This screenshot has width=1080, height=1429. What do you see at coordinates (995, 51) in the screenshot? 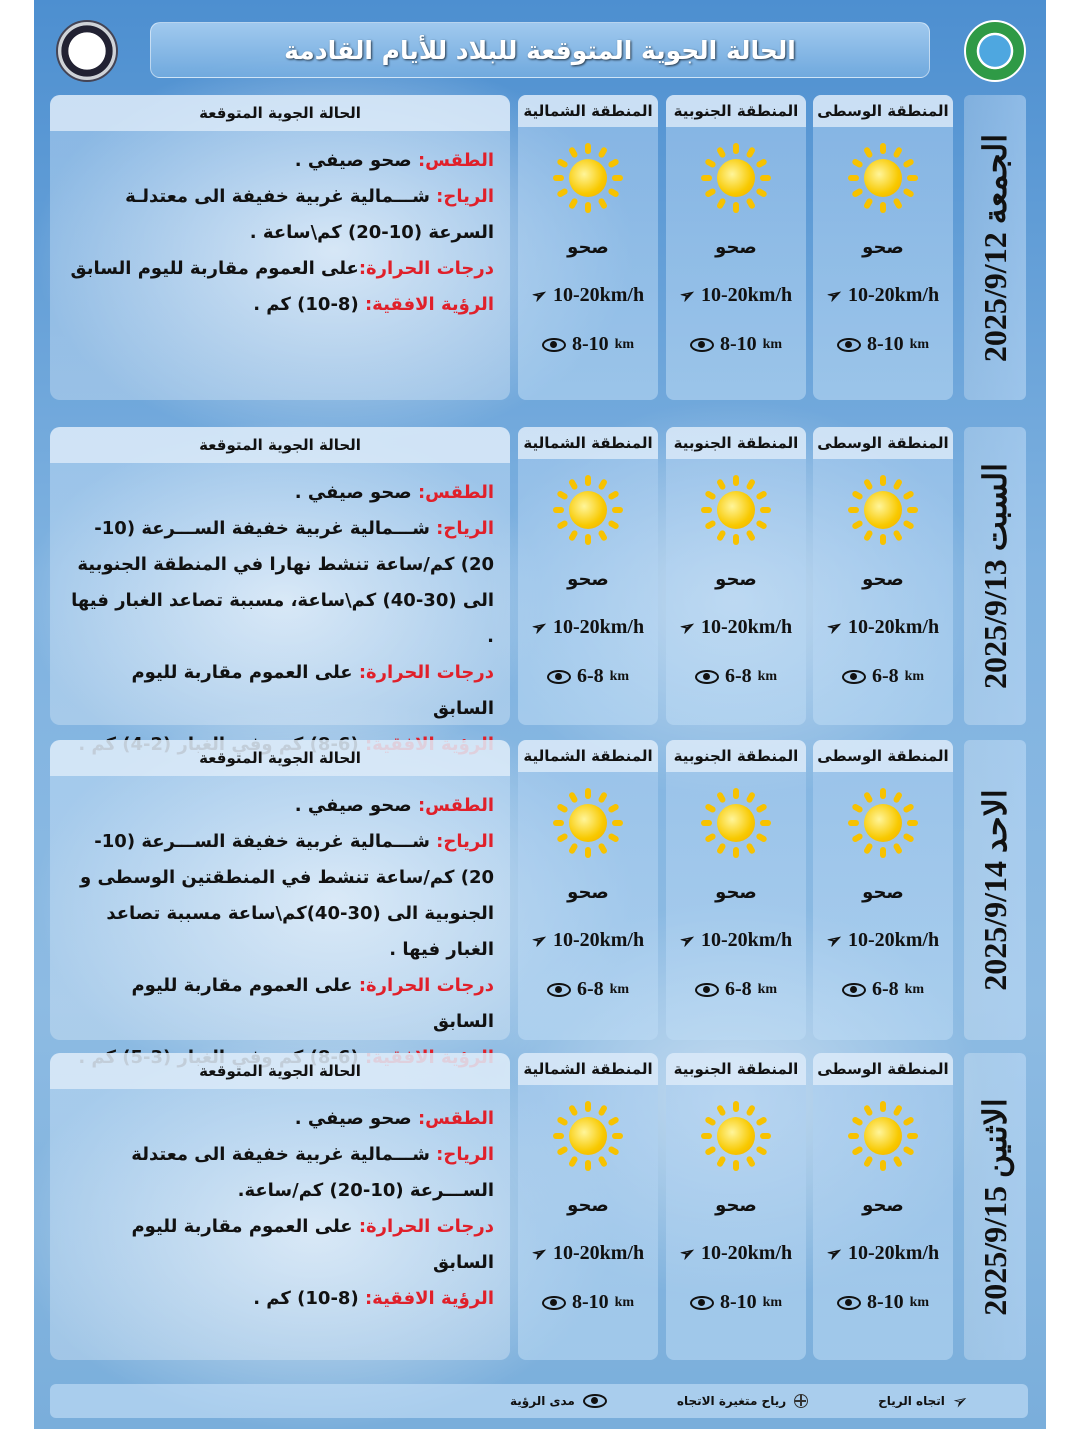
I see `ministry-logo` at bounding box center [995, 51].